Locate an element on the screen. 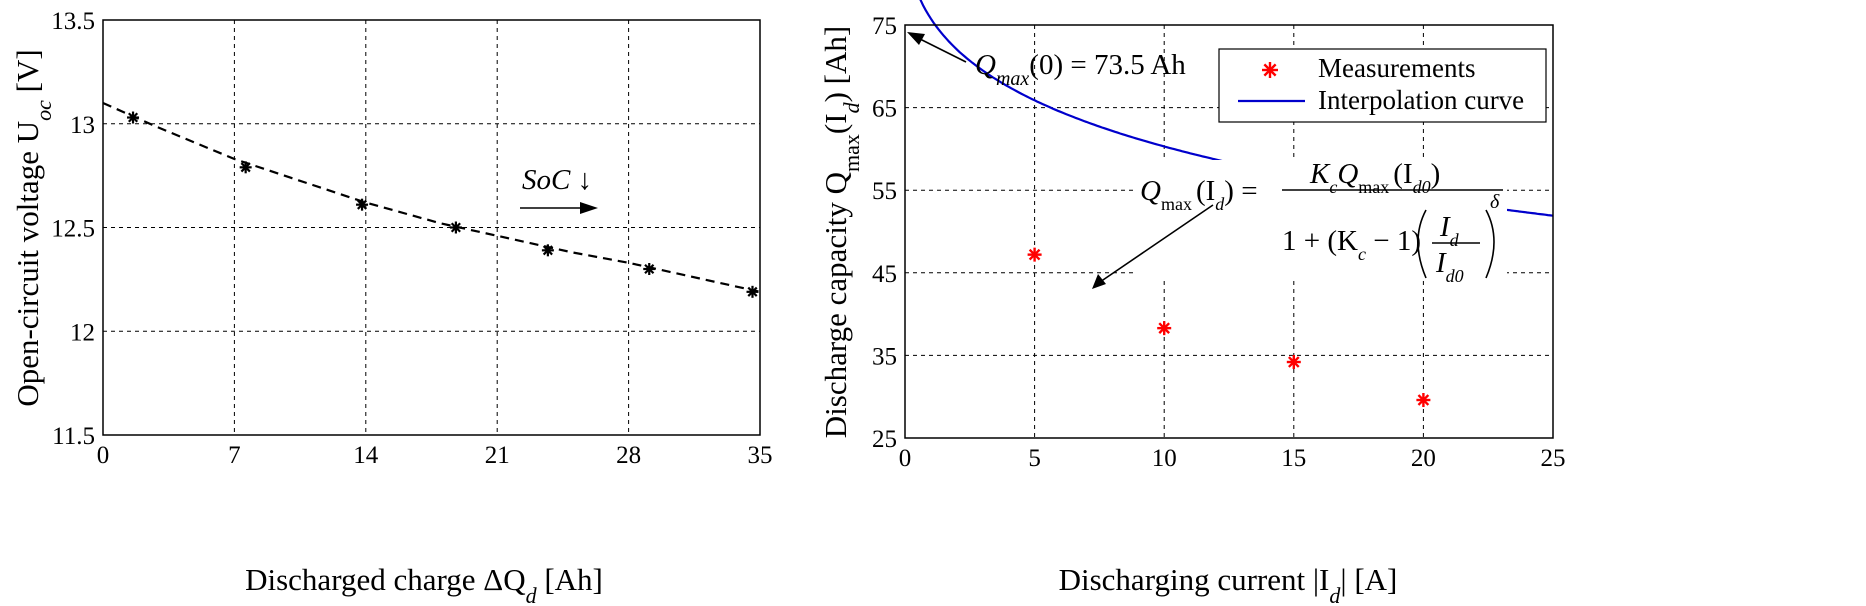  formula-pointer-line is located at coordinates (1156, 243).